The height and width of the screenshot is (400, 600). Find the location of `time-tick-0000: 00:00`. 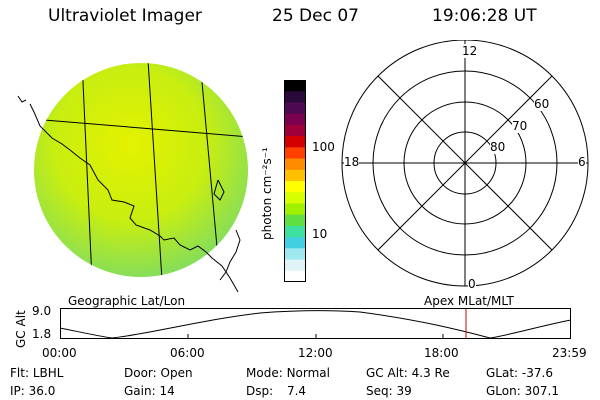

time-tick-0000: 00:00 is located at coordinates (59, 353).